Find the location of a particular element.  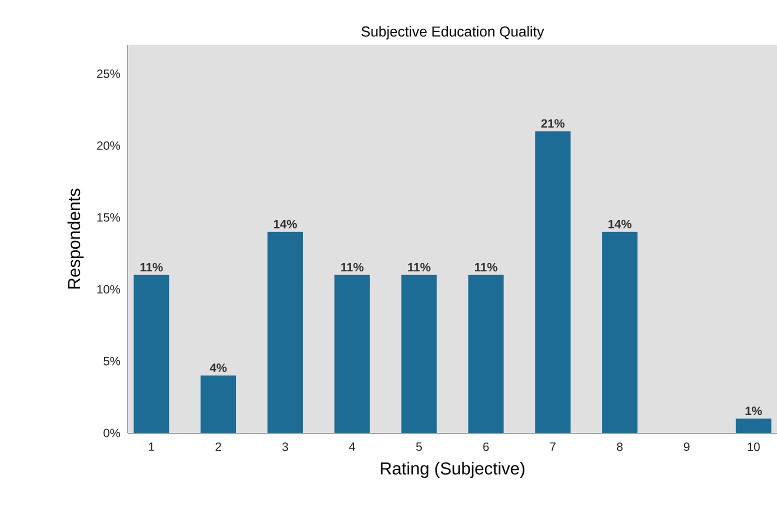

x-tick-label: 4 is located at coordinates (352, 446).